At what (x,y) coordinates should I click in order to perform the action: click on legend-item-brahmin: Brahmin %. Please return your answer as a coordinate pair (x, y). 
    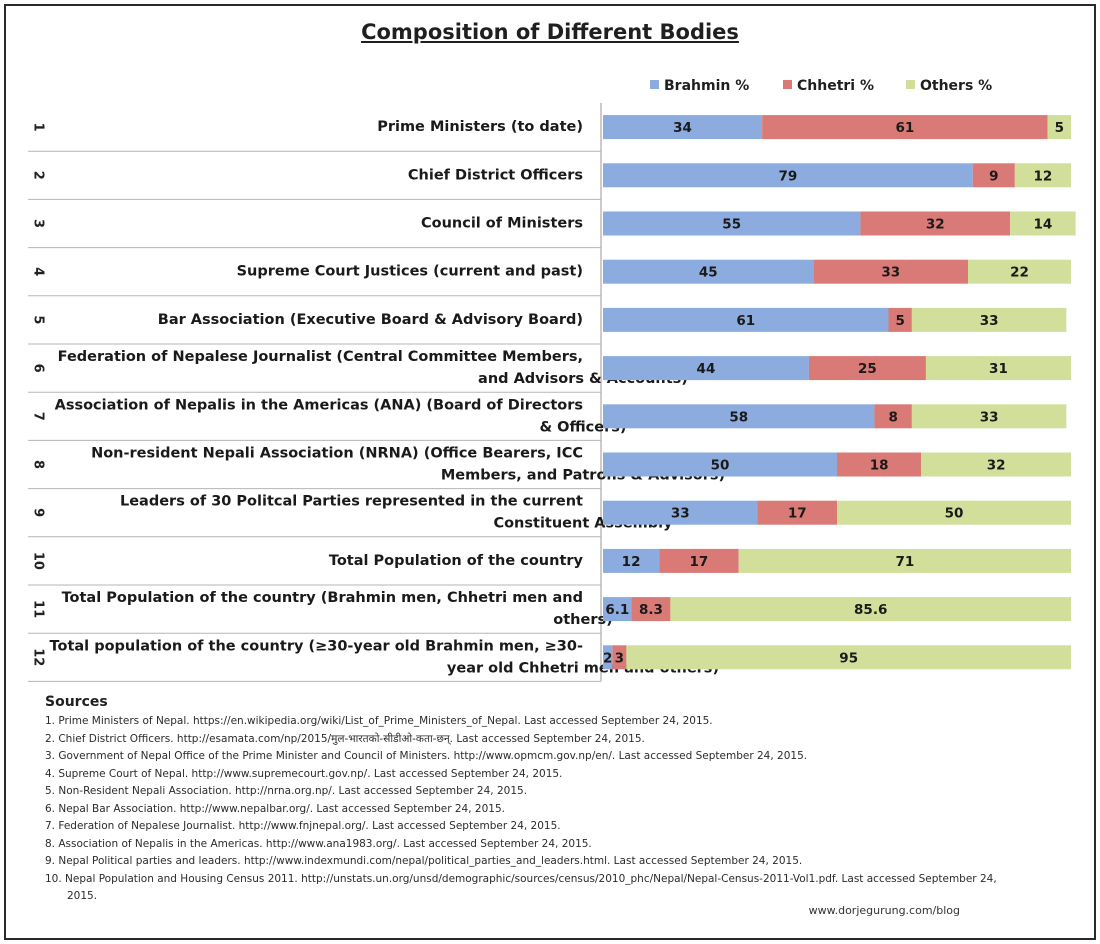
    Looking at the image, I should click on (699, 86).